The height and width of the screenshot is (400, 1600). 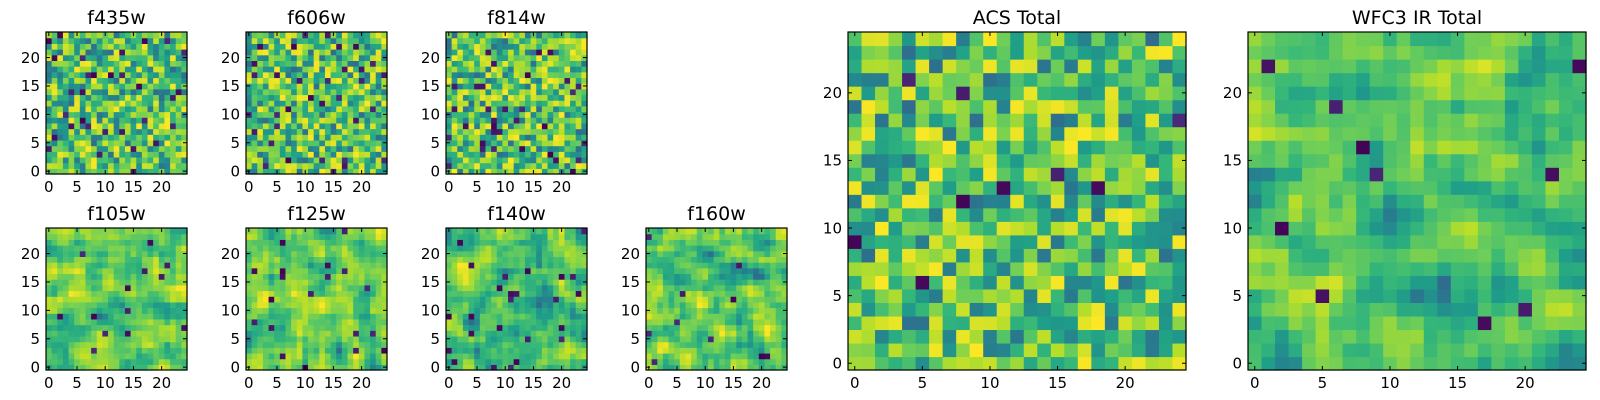 I want to click on axes-frame, so click(x=116, y=103).